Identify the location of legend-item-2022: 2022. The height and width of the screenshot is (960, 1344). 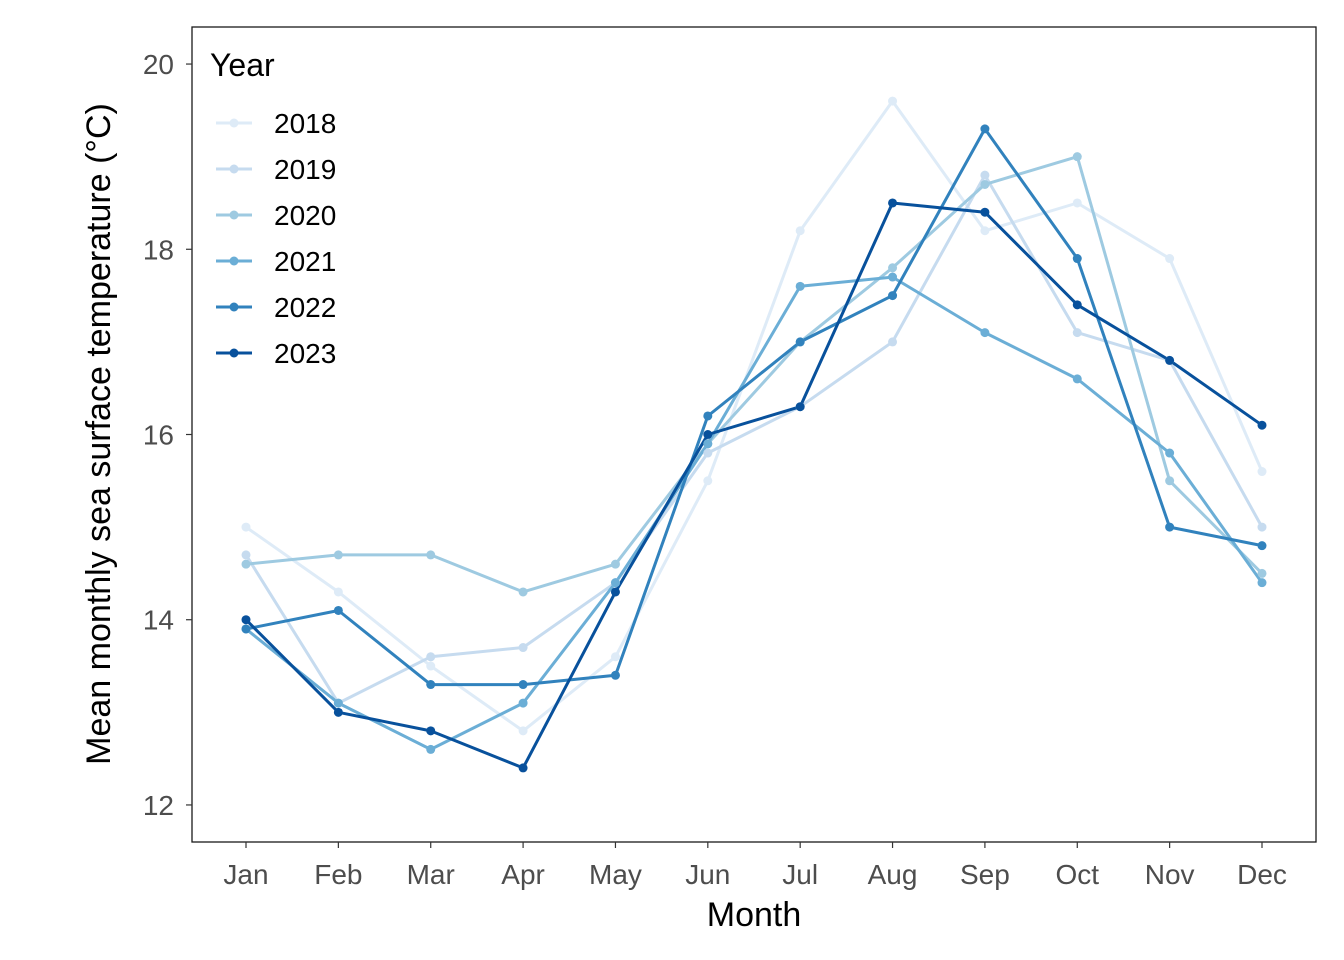
(276, 307).